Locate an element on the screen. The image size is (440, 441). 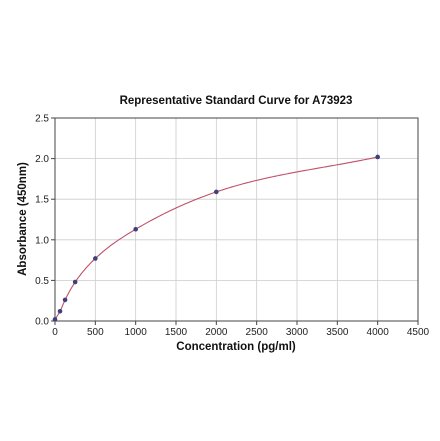
x-tick-label: 4500 is located at coordinates (418, 332).